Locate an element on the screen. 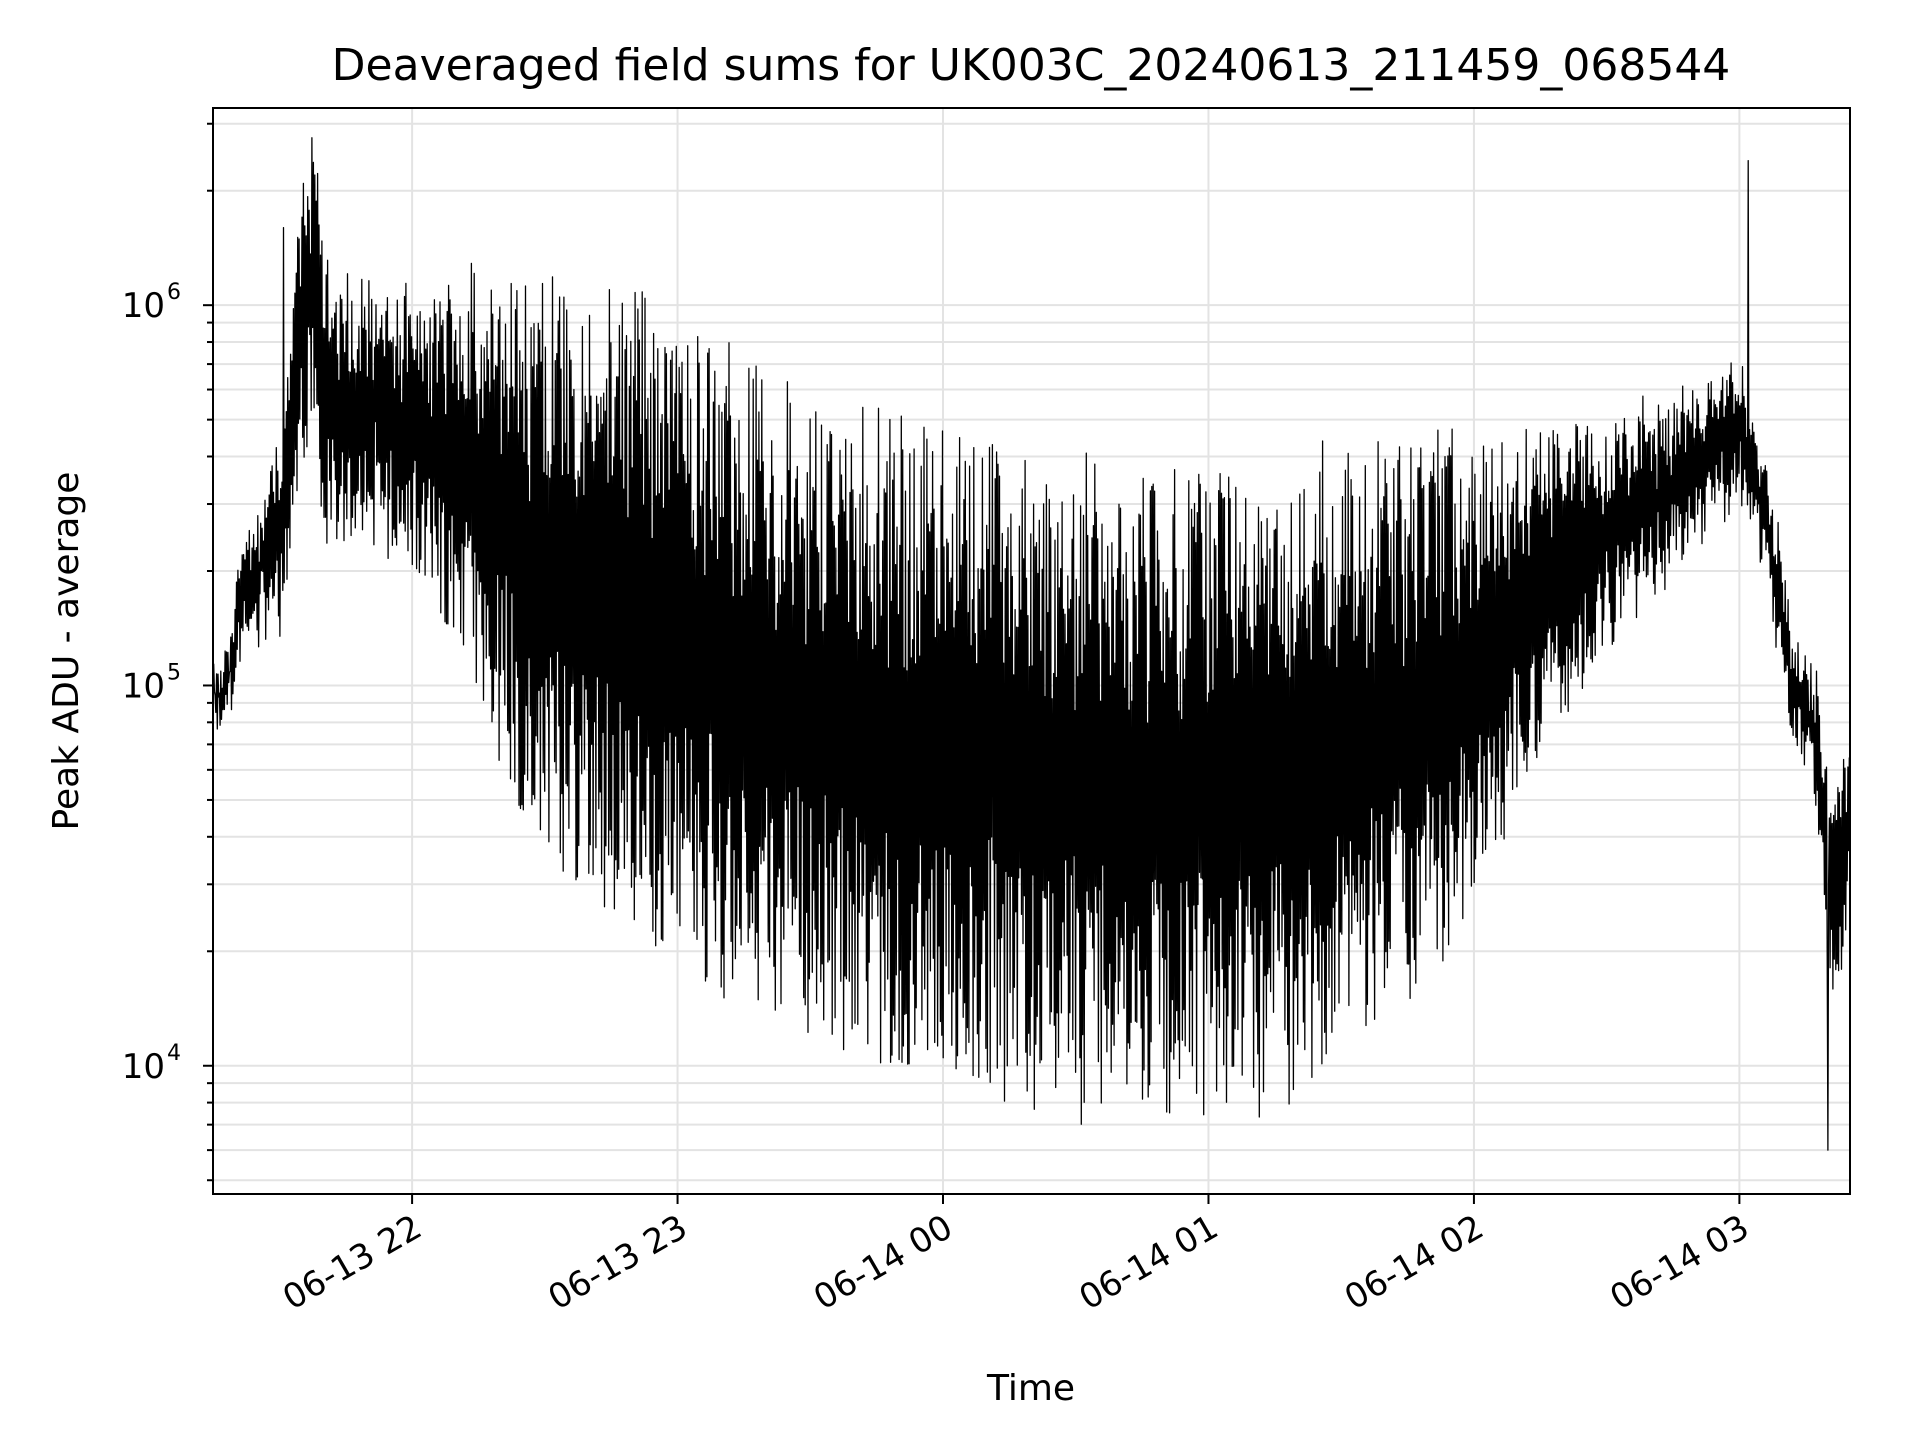 The image size is (1920, 1440). y-tick-label-exponent: 4 is located at coordinates (174, 1053).